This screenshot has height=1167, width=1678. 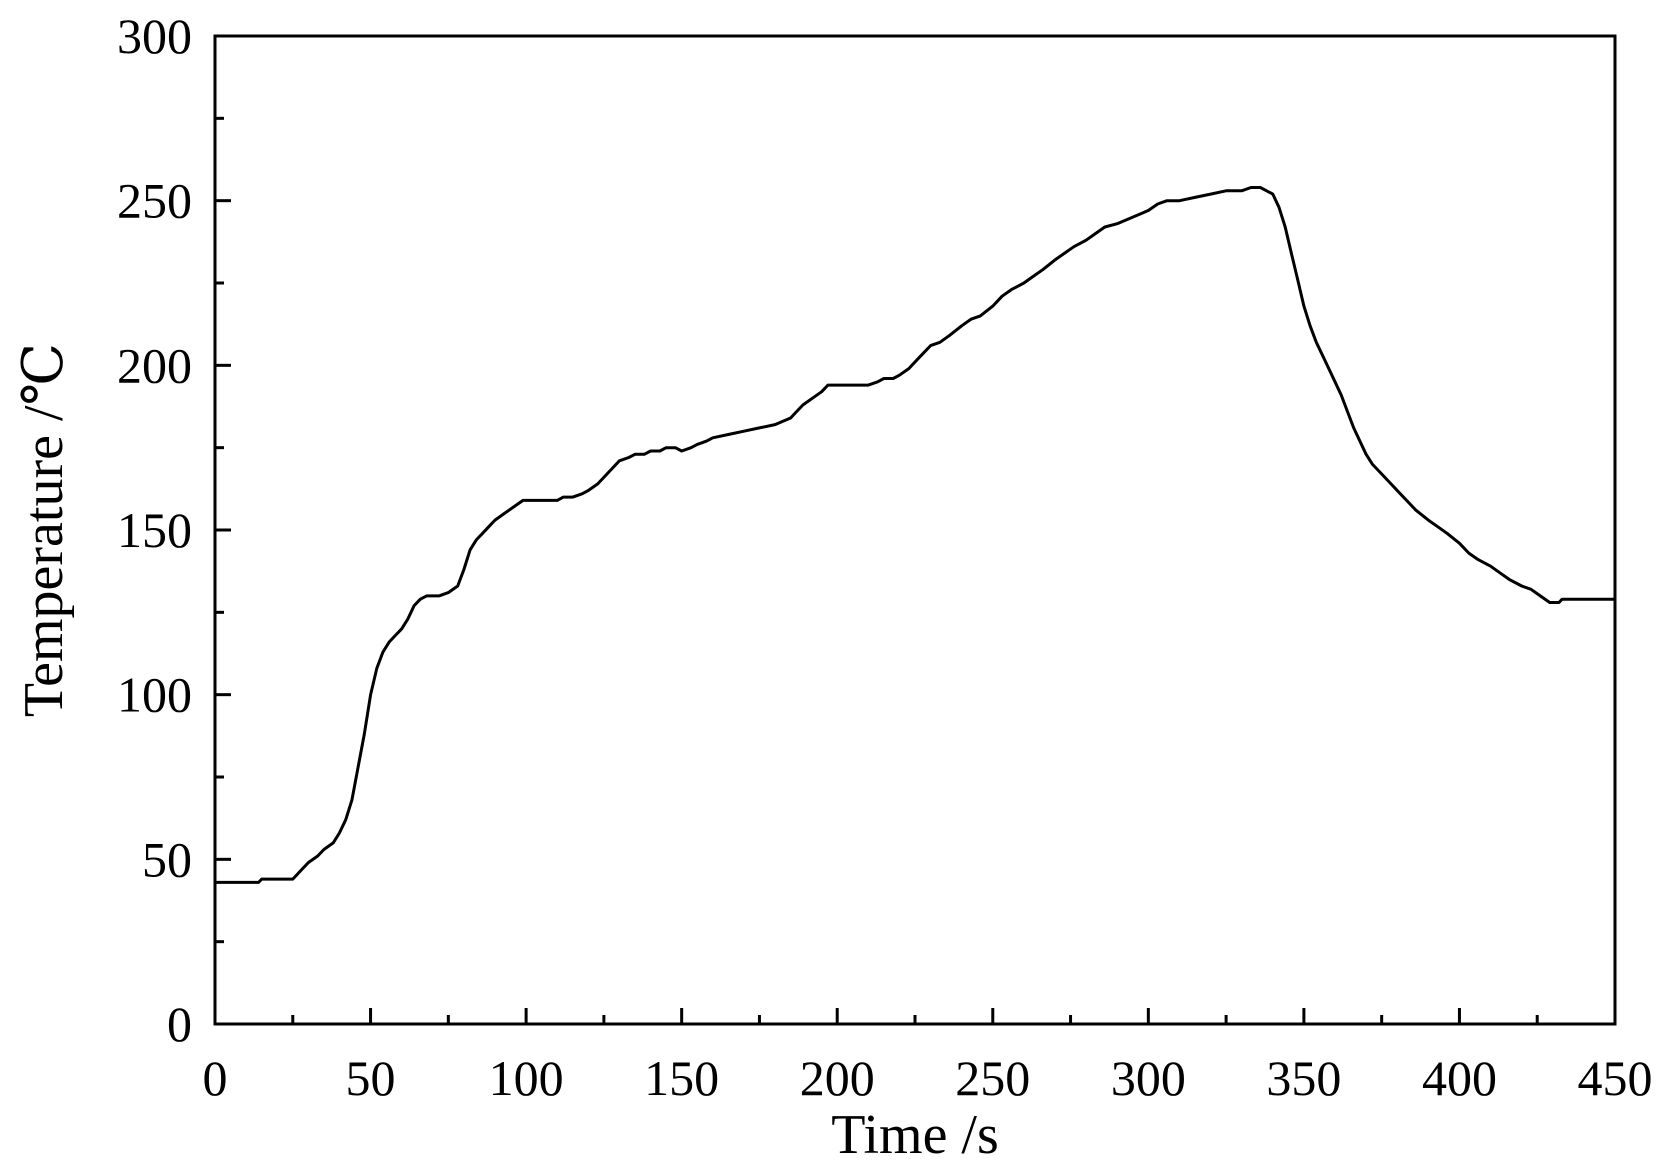 I want to click on x-axis-tick-labels: 0 50 100 150 200 250 300 350 400 450, so click(x=928, y=1078).